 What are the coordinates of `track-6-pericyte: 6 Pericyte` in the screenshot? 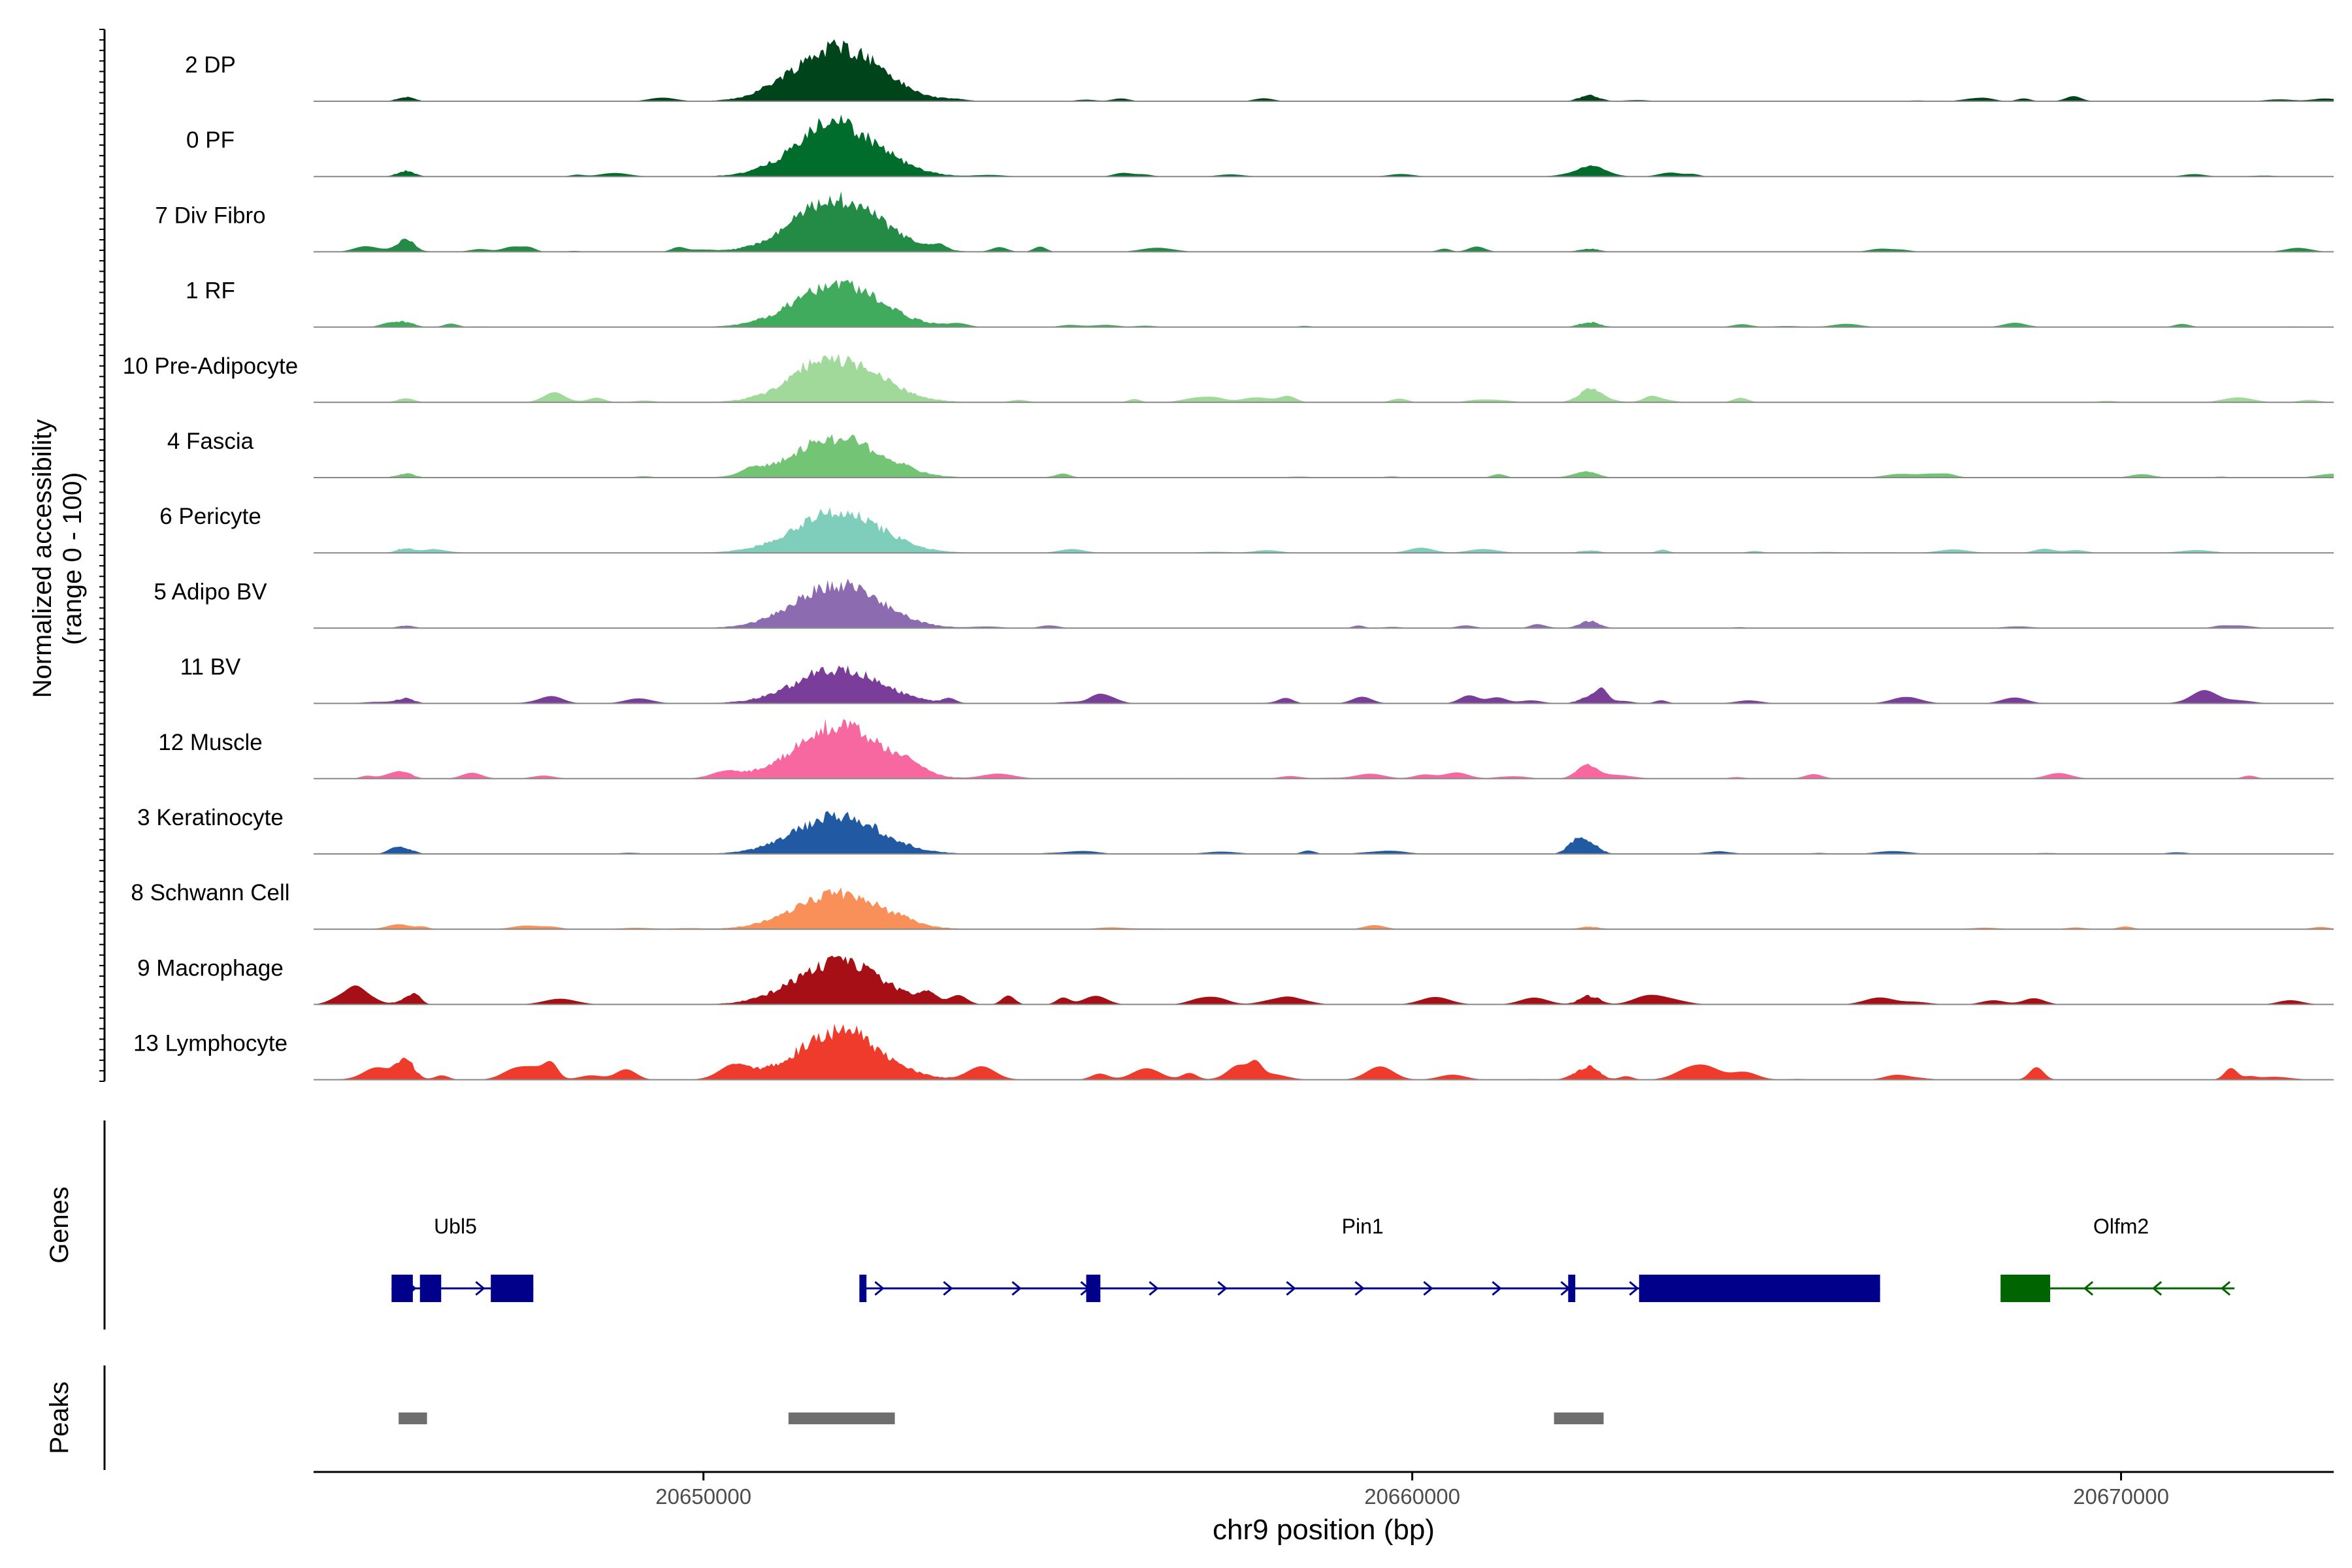 It's located at (1246, 529).